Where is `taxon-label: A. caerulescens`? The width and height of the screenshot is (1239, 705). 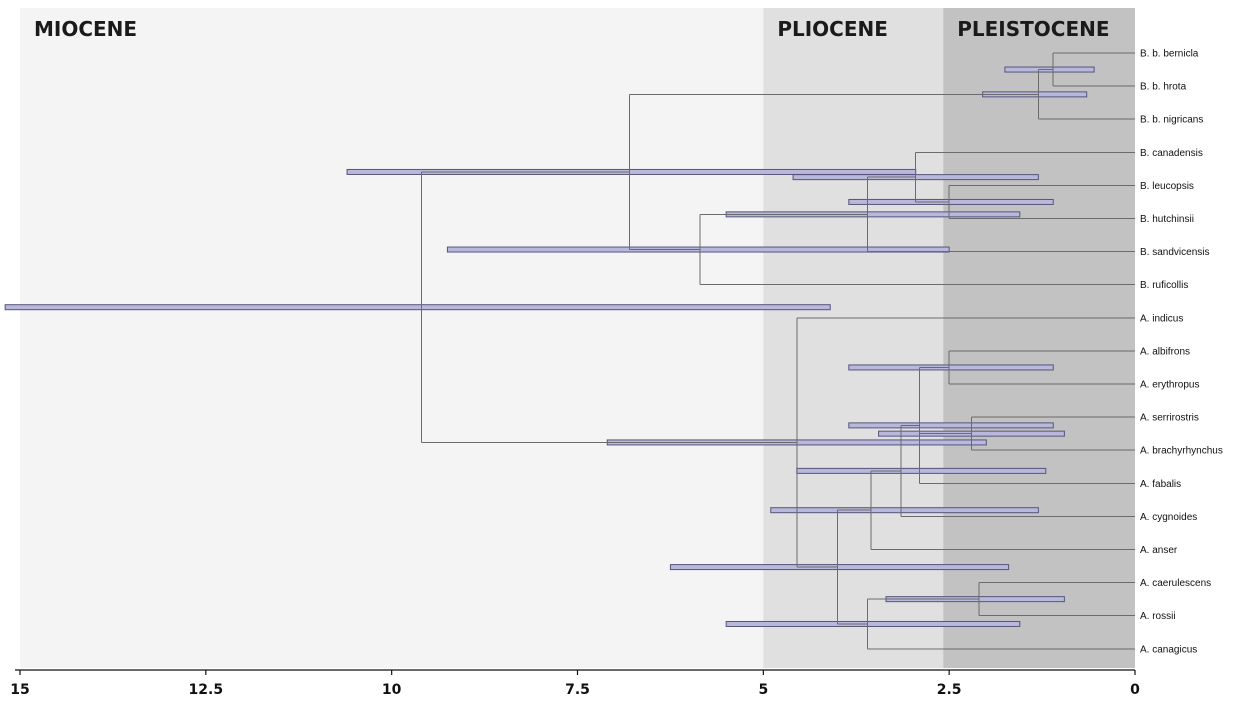 taxon-label: A. caerulescens is located at coordinates (1175, 583).